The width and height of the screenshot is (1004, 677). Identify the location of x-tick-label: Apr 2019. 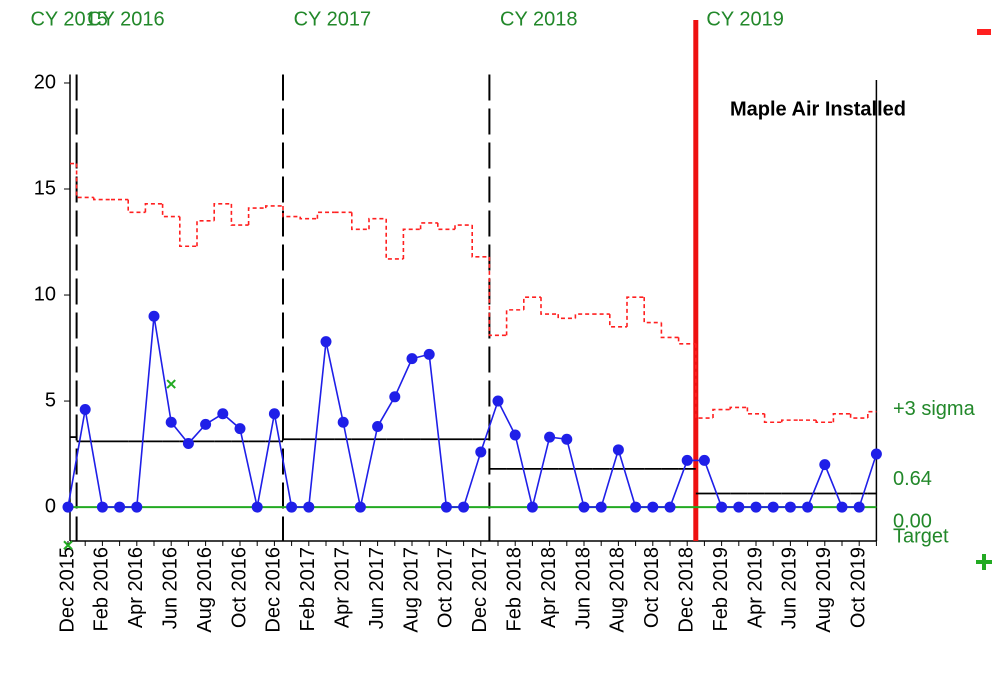
(755, 587).